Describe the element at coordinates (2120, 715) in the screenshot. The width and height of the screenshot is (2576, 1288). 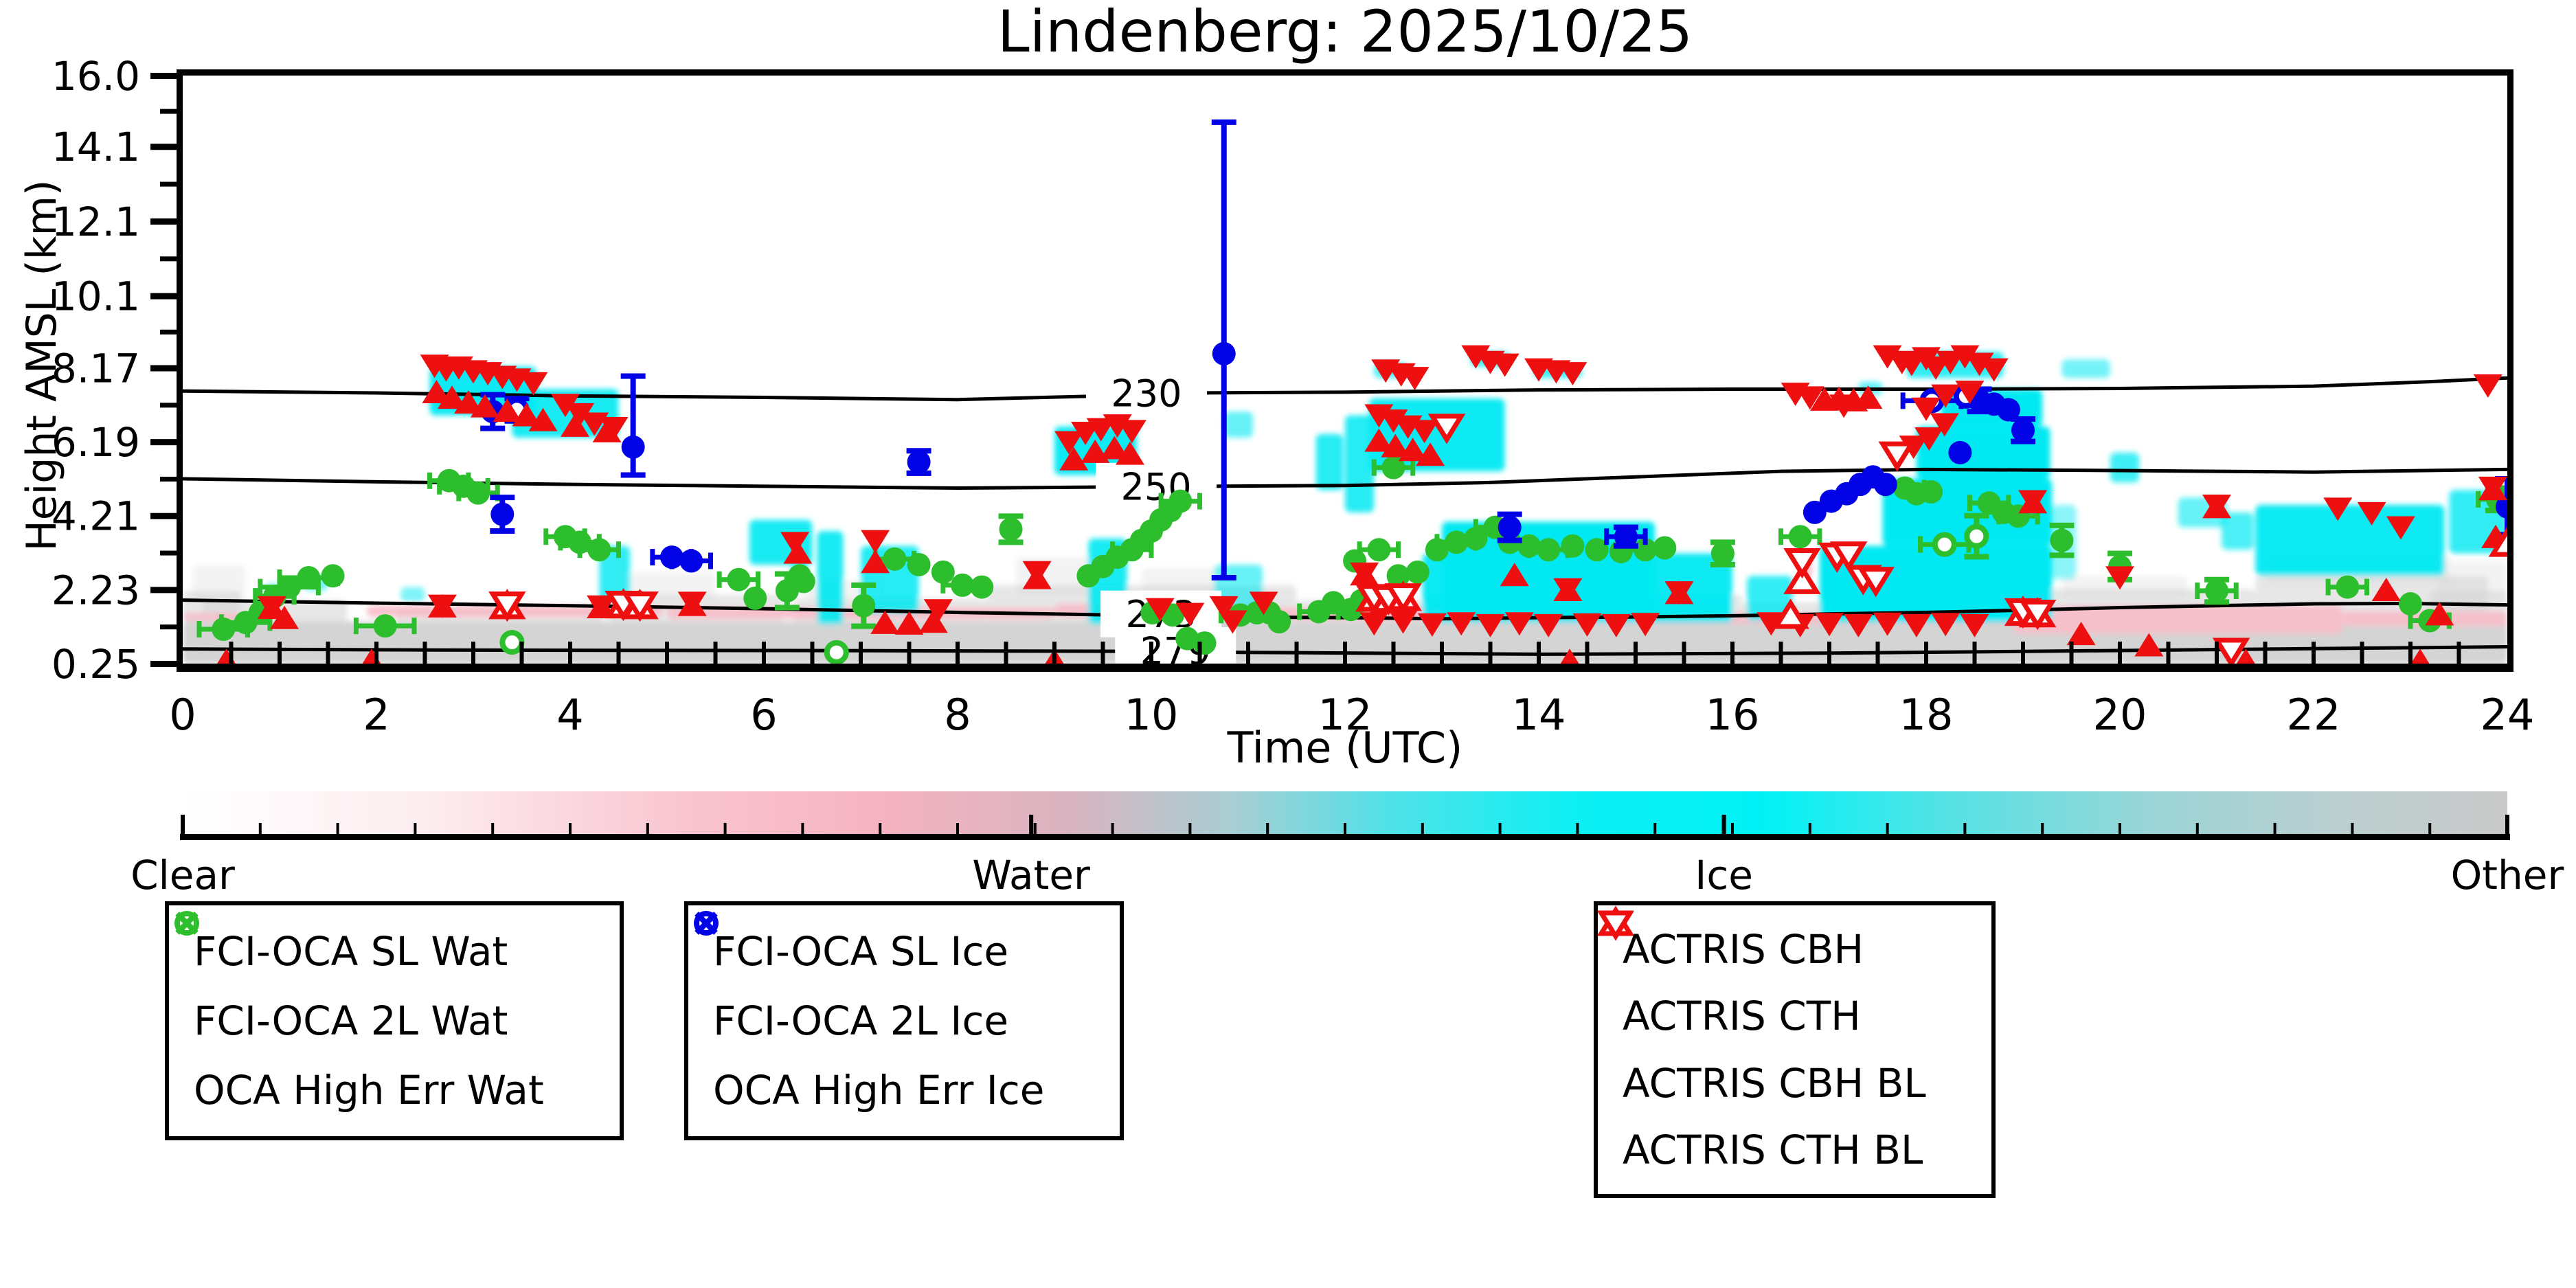
I see `x-tick-label: 20` at that location.